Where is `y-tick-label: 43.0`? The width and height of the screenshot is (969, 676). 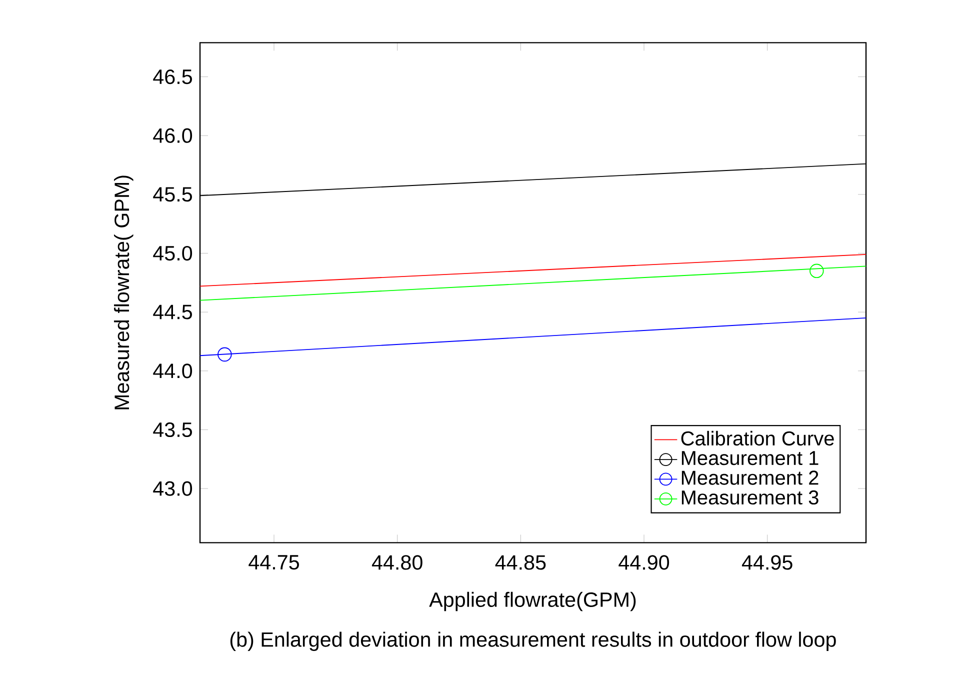
y-tick-label: 43.0 is located at coordinates (172, 488).